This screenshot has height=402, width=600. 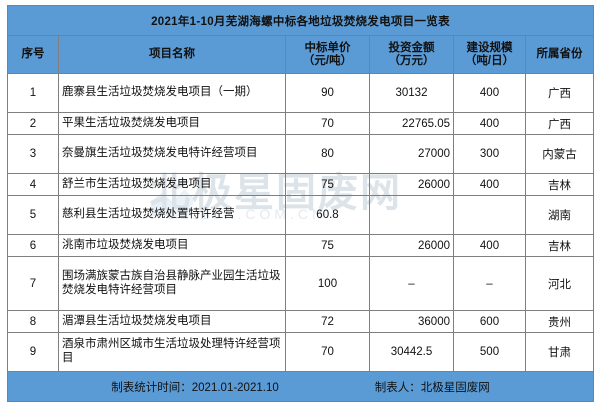 I want to click on cell-index: 7, so click(x=33, y=283).